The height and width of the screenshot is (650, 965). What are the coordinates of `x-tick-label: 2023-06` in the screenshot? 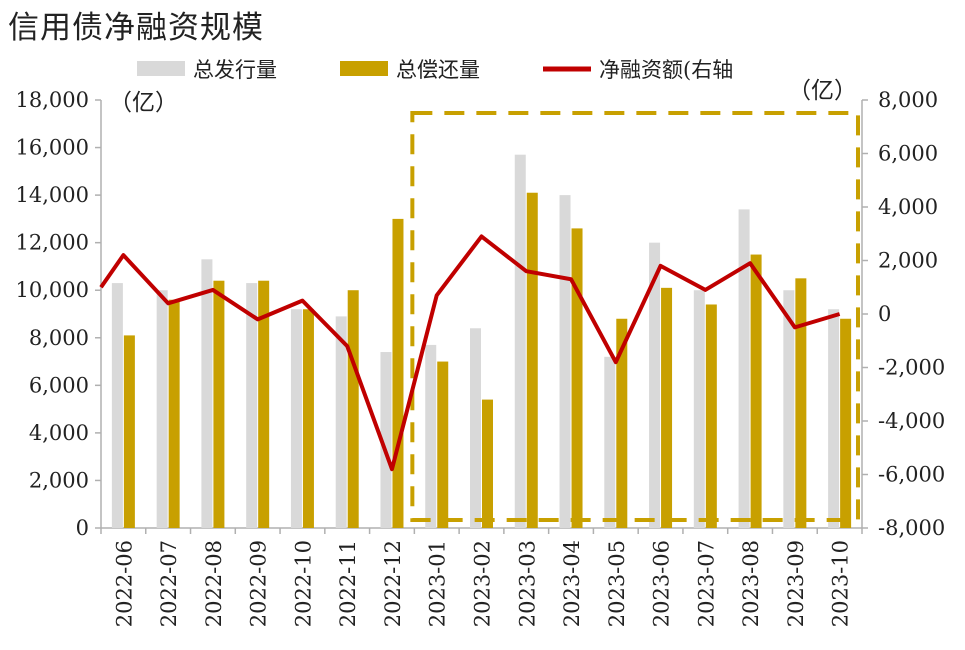 It's located at (662, 583).